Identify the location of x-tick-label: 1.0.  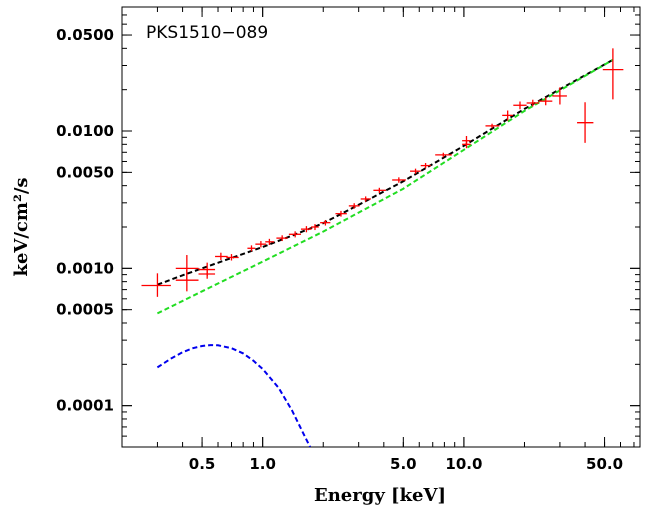
(262, 464).